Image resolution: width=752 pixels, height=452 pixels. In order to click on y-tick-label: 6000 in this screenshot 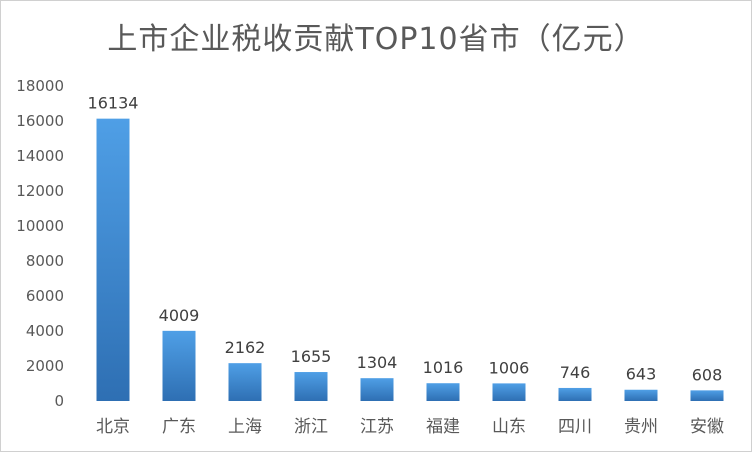, I will do `click(45, 296)`.